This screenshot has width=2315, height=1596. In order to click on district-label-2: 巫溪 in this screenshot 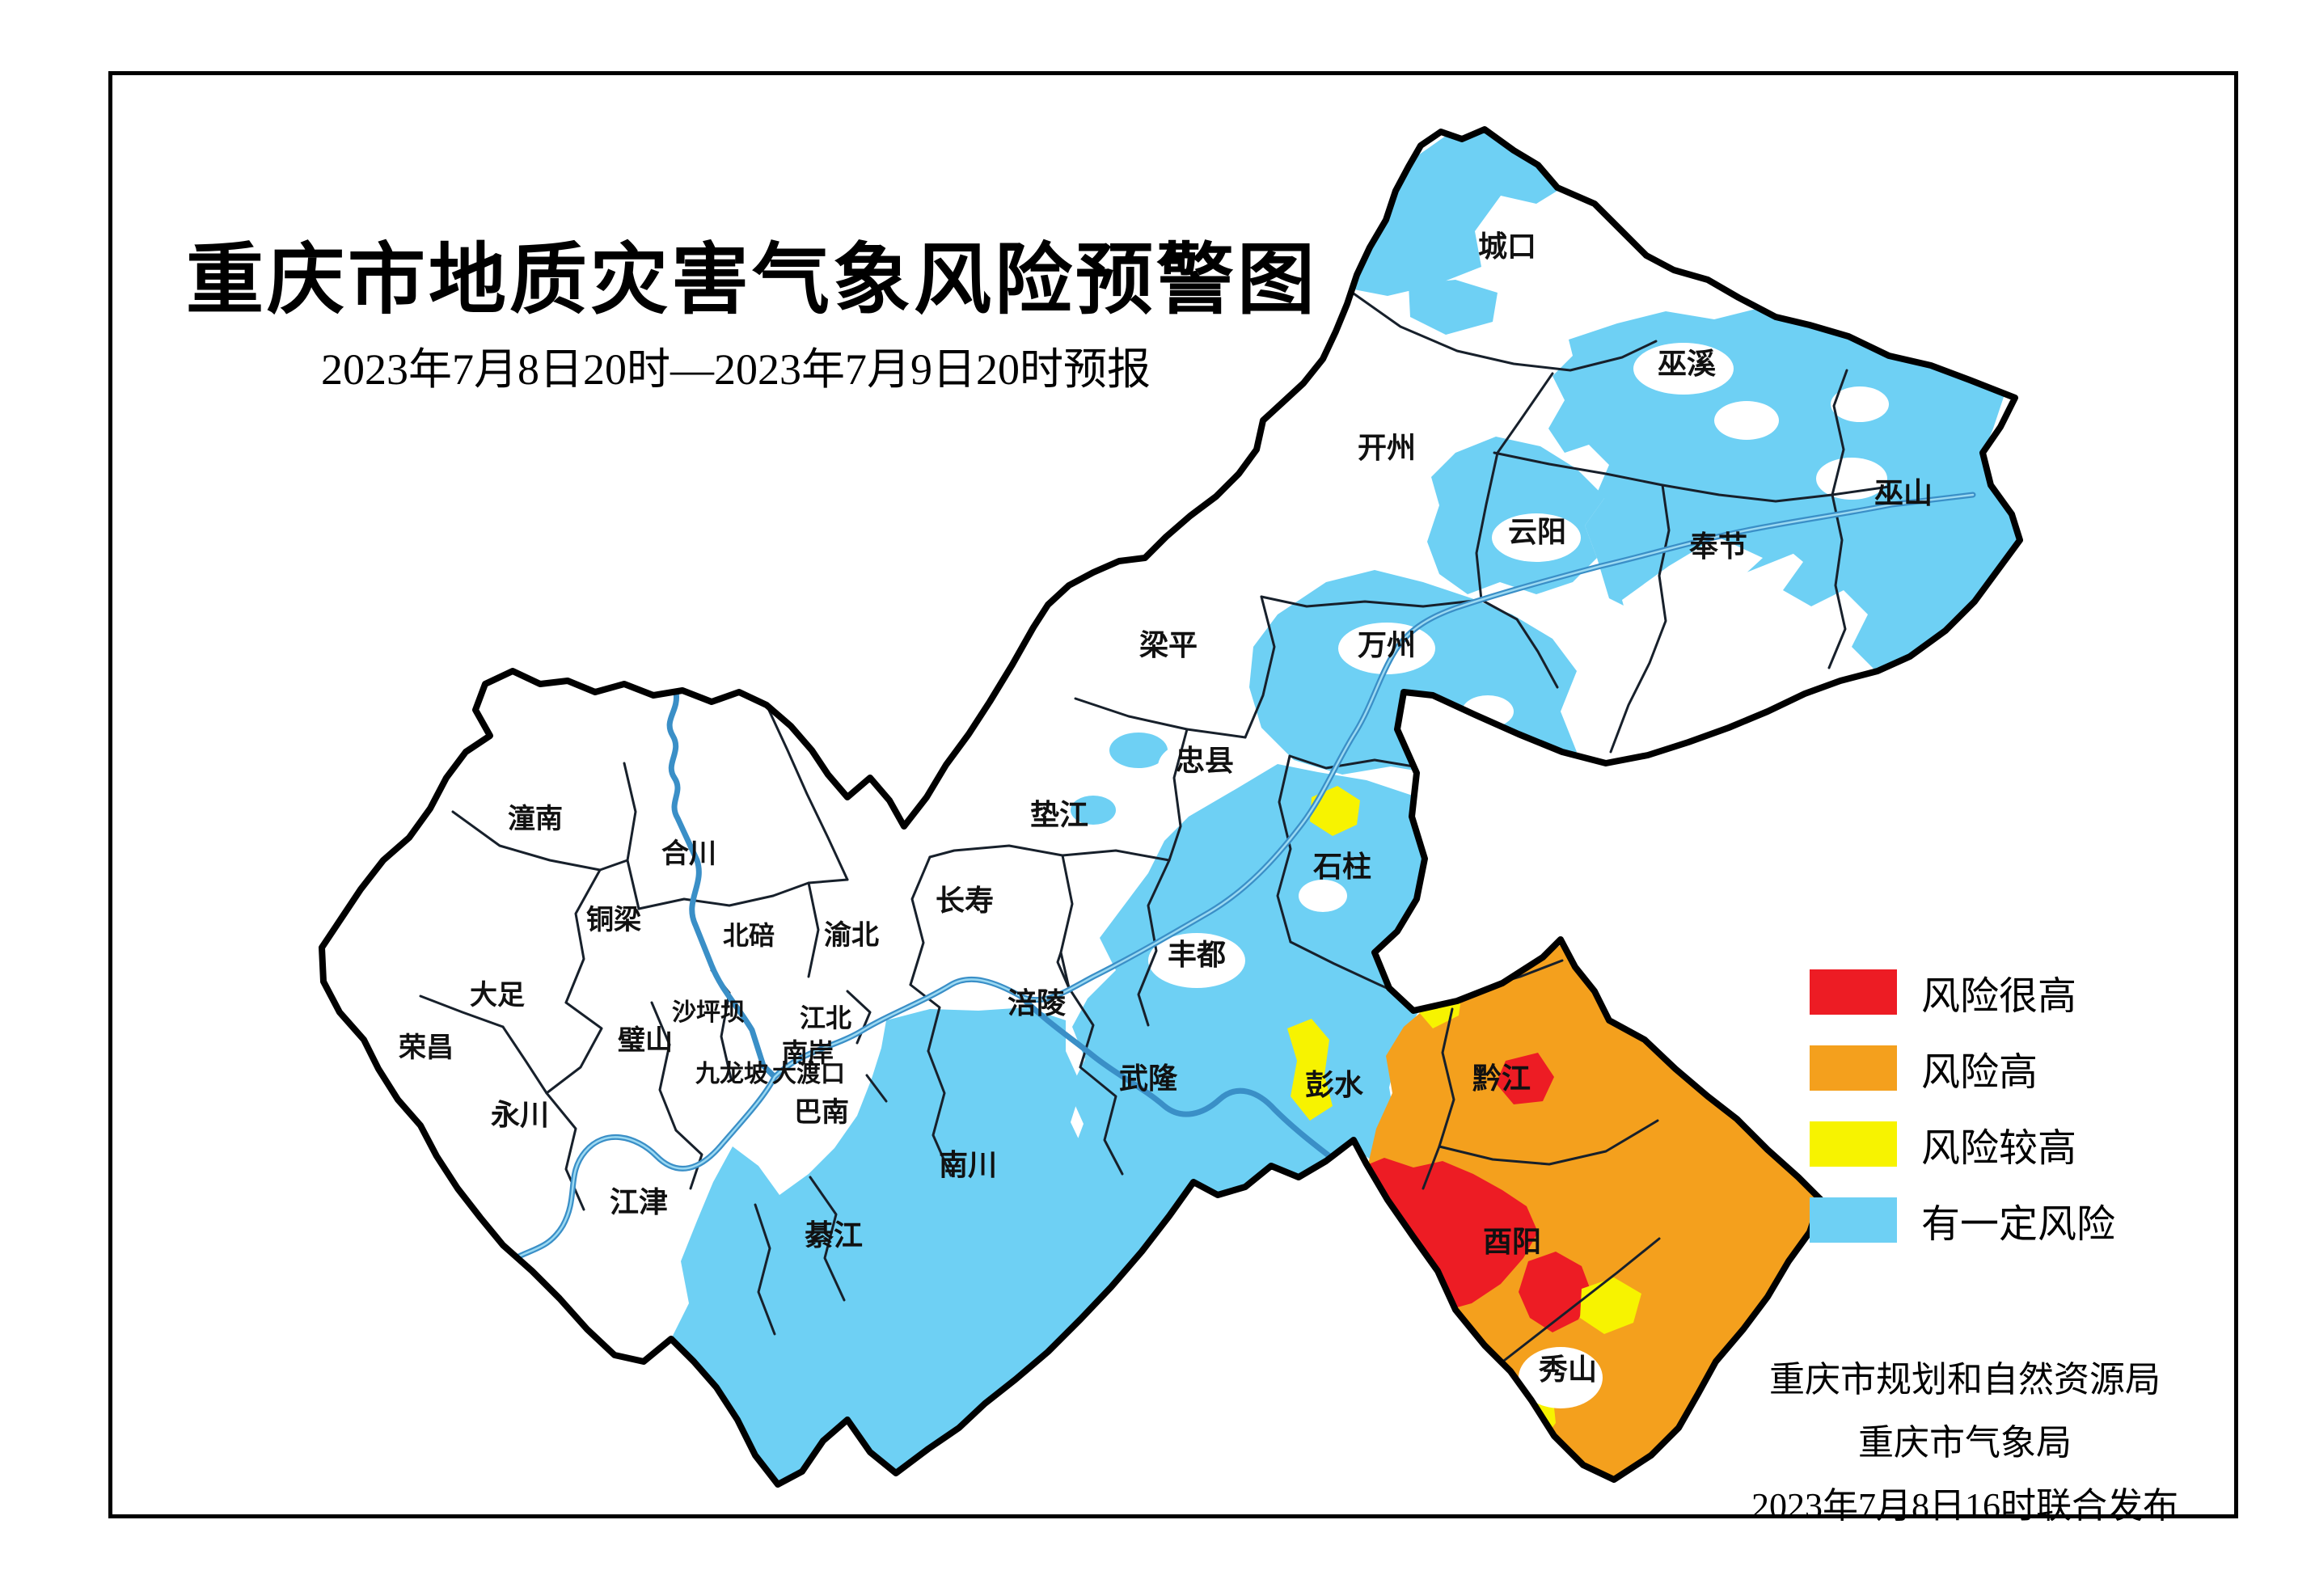, I will do `click(1687, 364)`.